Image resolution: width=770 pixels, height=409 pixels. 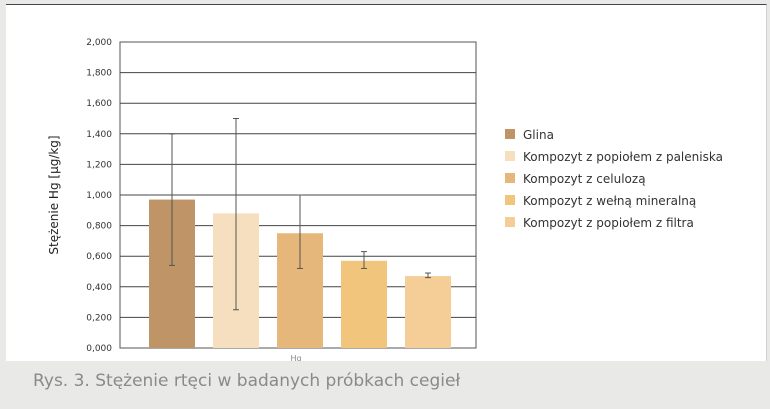 I want to click on x-category-label: Hg, so click(x=295, y=357).